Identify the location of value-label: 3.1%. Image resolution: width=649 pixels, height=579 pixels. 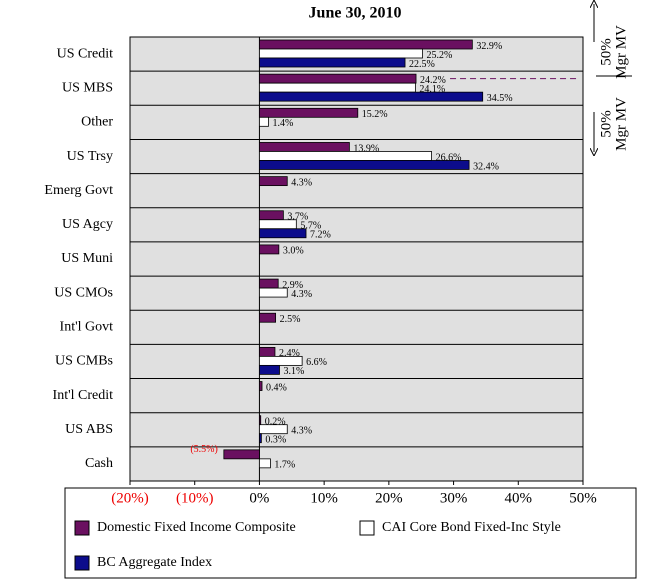
(293, 371).